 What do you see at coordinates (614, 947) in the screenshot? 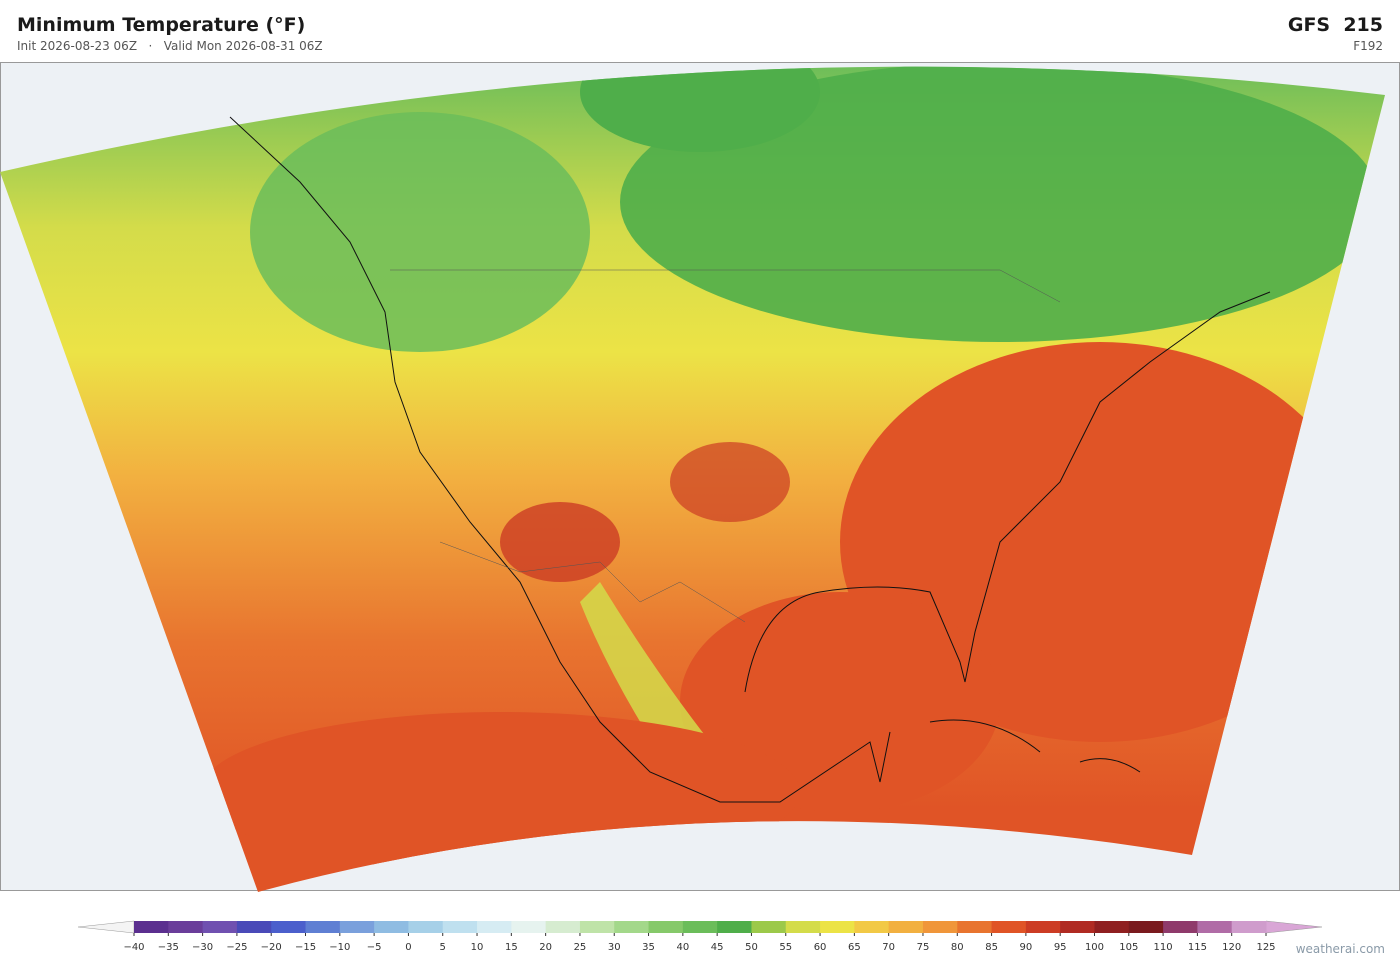
I see `colorbar-label: 30` at bounding box center [614, 947].